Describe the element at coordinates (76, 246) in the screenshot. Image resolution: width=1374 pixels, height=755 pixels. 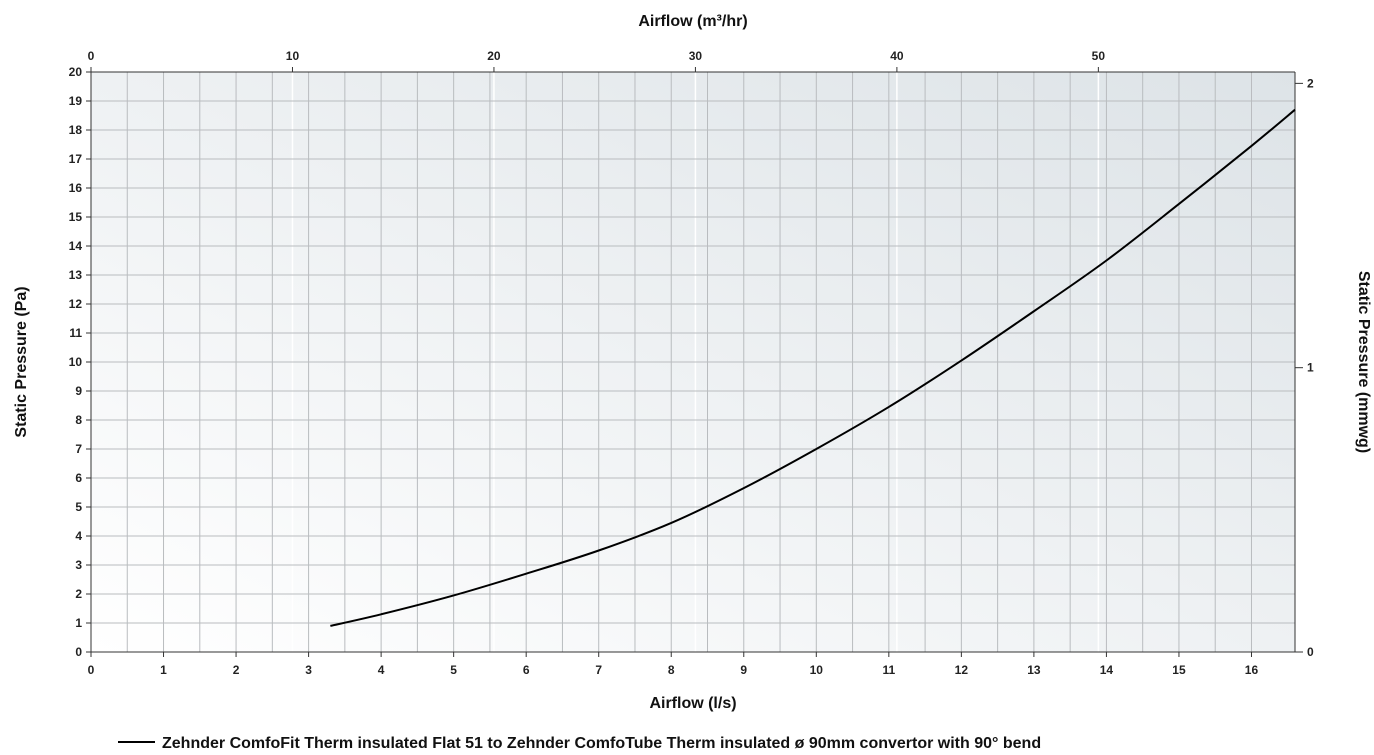
I see `y-tick-label: 14` at that location.